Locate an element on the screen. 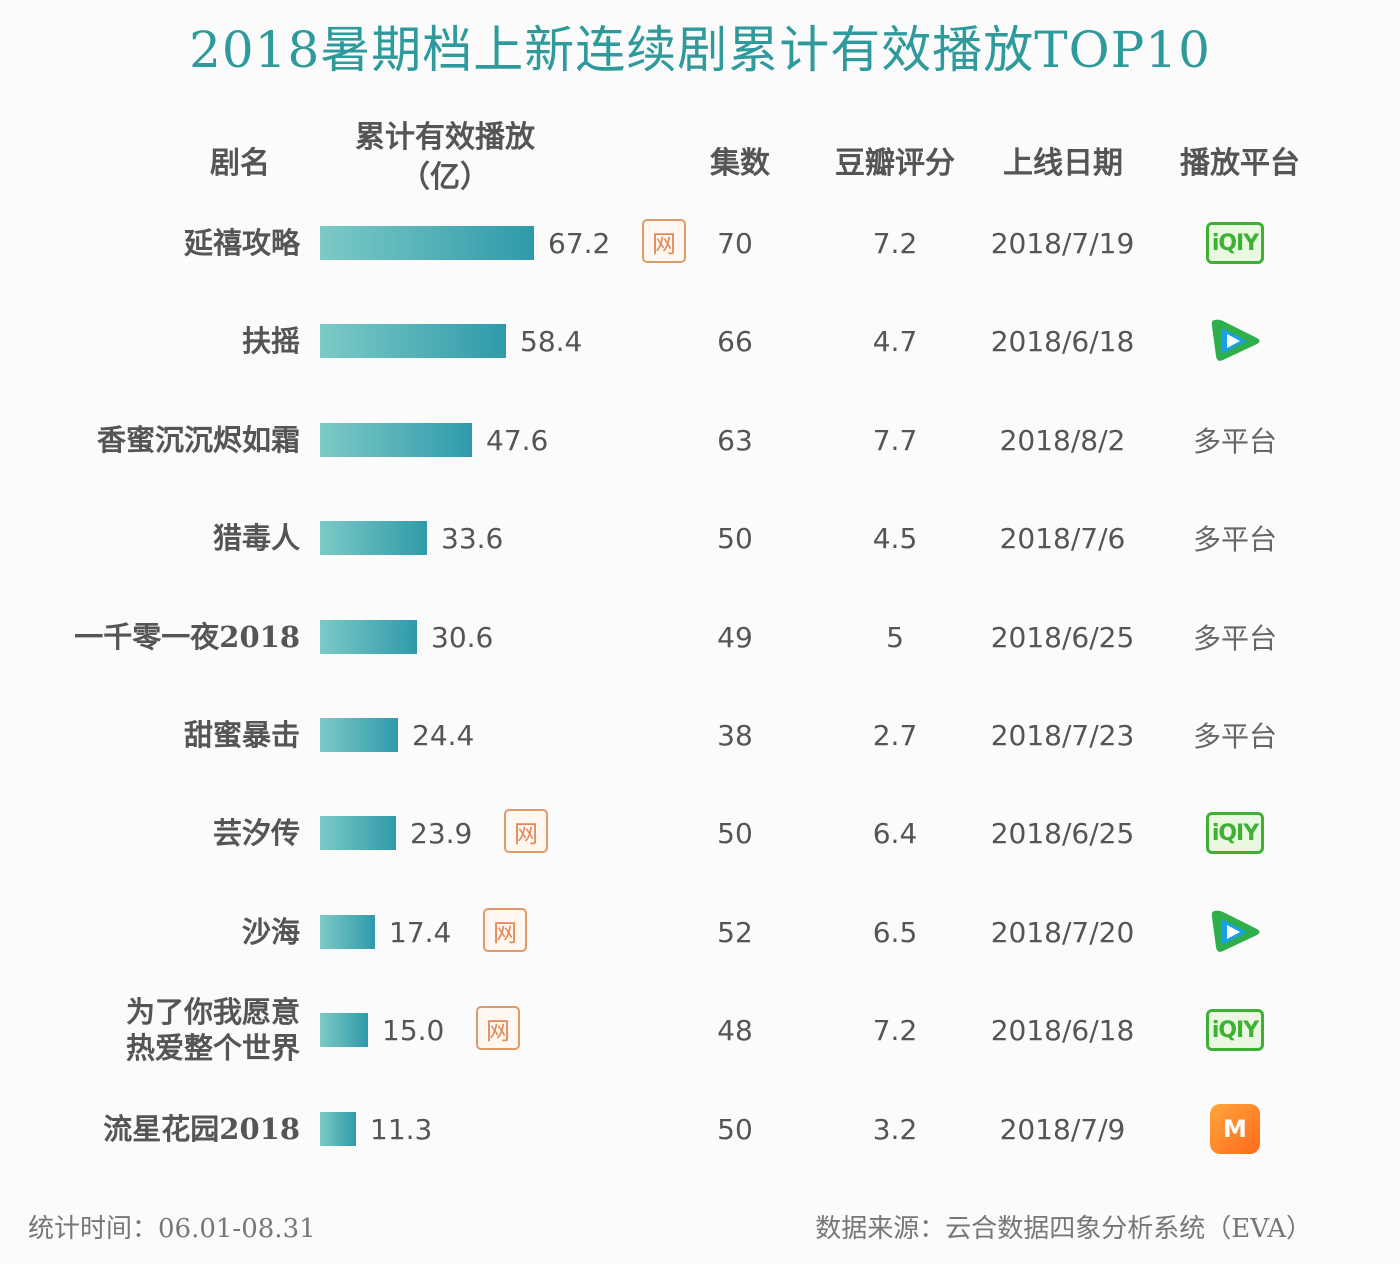 The width and height of the screenshot is (1400, 1264). drama-name: 猎毒人 is located at coordinates (256, 538).